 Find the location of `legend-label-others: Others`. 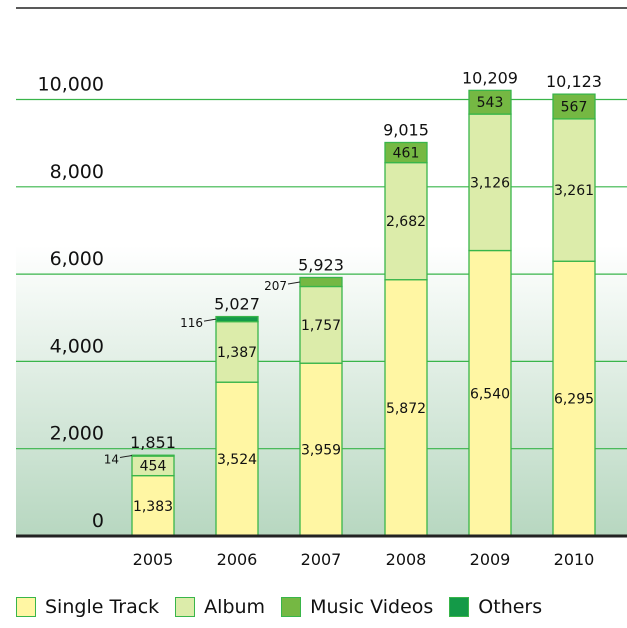

legend-label-others: Others is located at coordinates (510, 607).